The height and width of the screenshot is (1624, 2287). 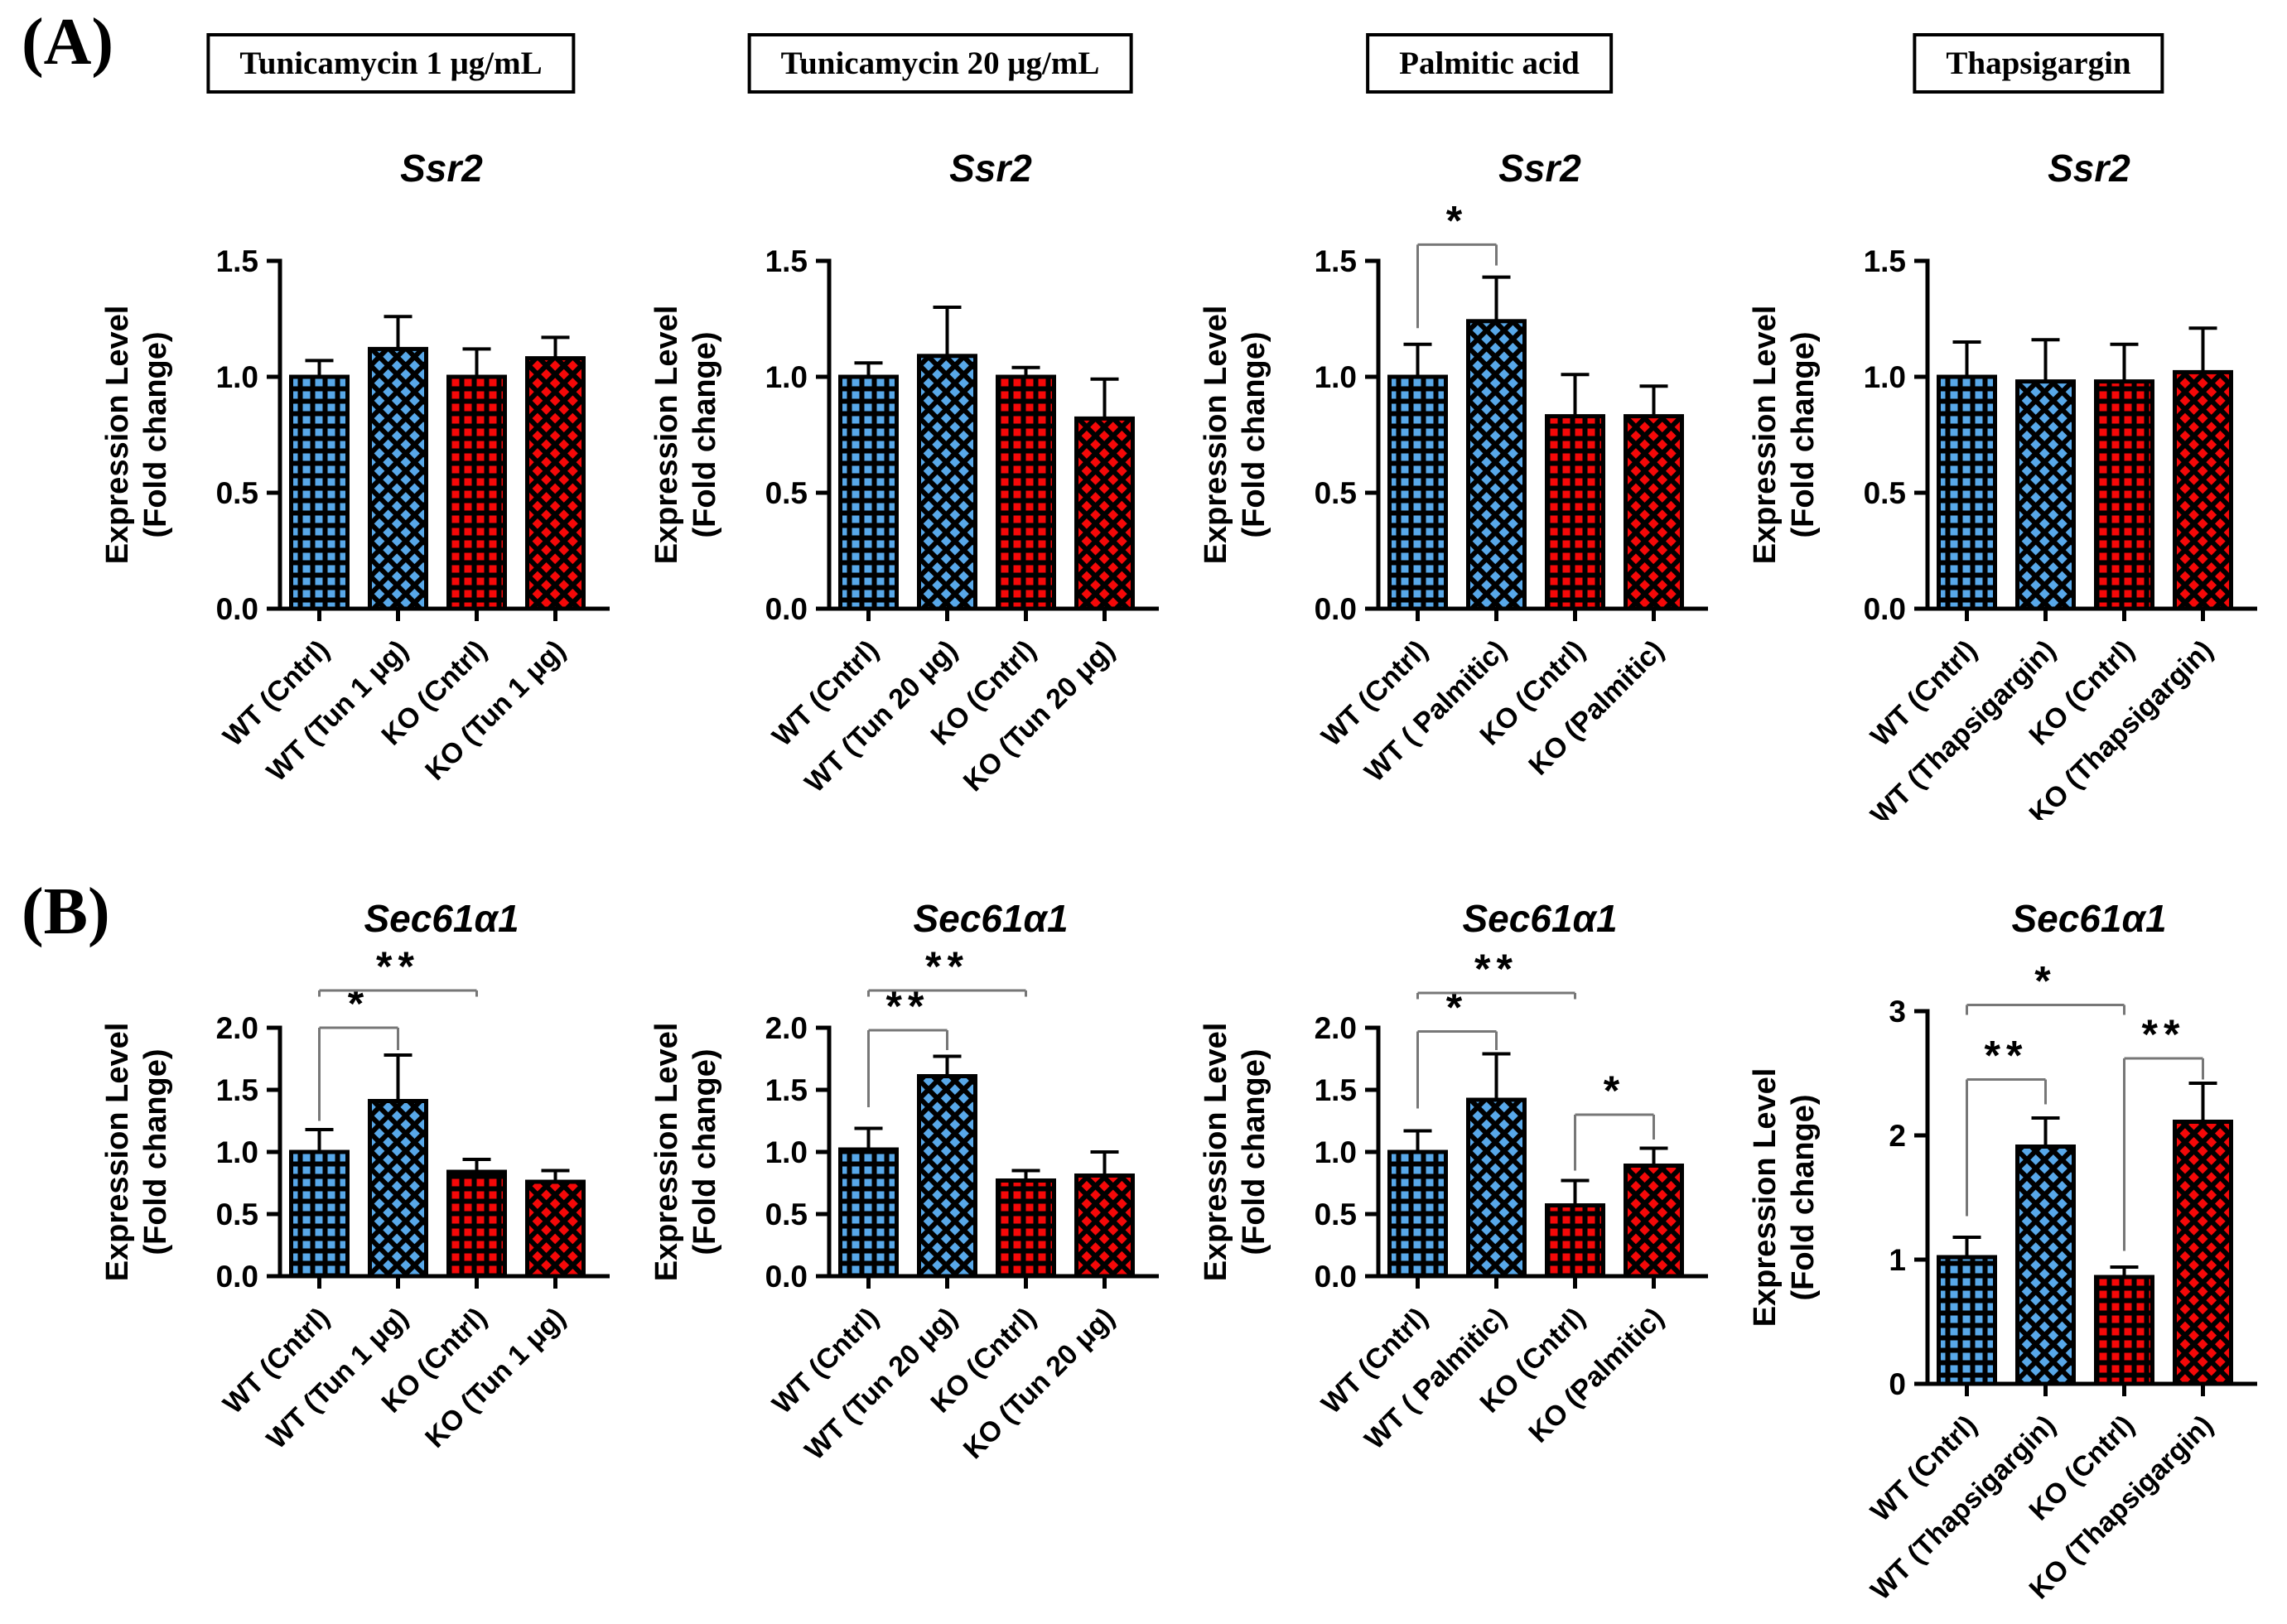 What do you see at coordinates (68, 42) in the screenshot?
I see `section-label-a: (A)` at bounding box center [68, 42].